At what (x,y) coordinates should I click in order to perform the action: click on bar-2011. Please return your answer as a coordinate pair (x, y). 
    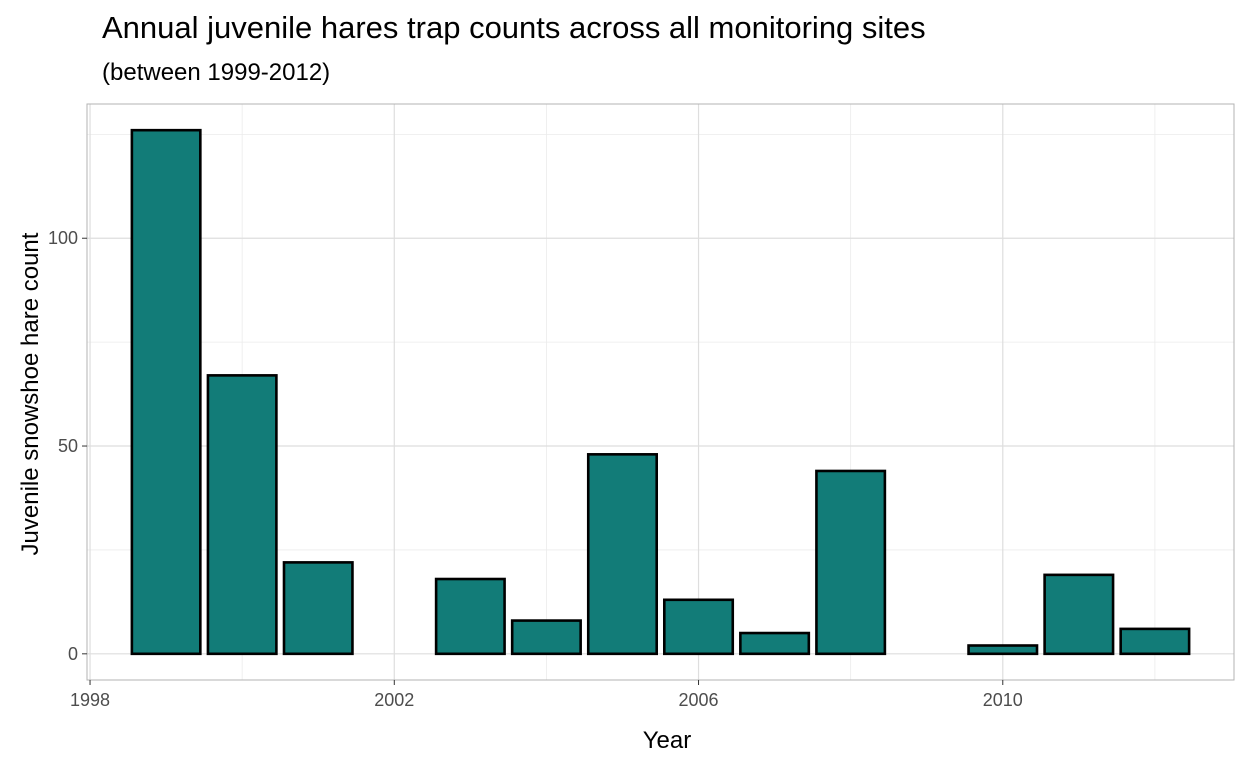
    Looking at the image, I should click on (1079, 614).